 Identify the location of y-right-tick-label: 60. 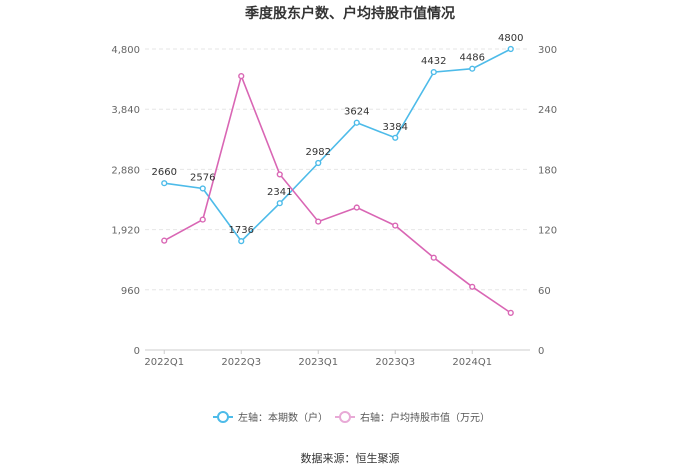
(544, 291).